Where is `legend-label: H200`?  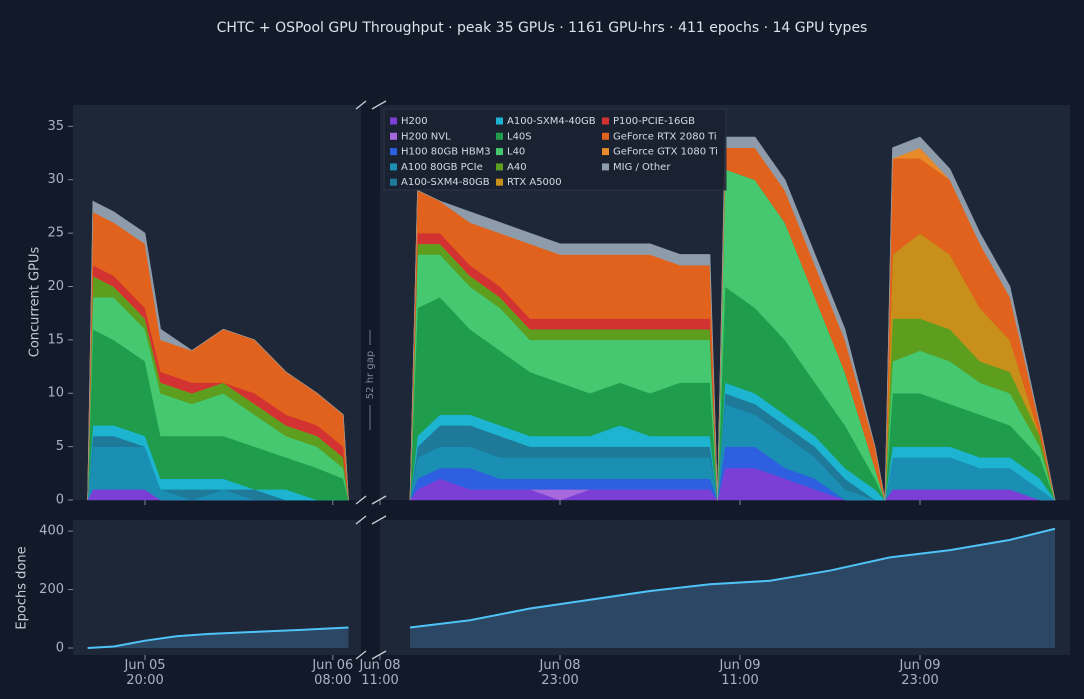
legend-label: H200 is located at coordinates (414, 121).